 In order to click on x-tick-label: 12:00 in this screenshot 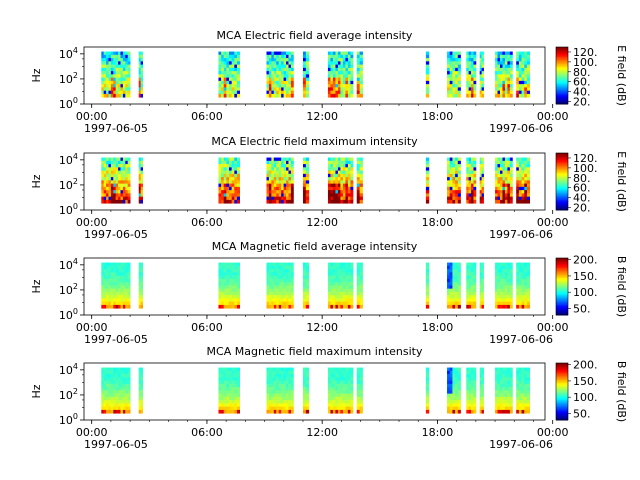, I will do `click(322, 432)`.